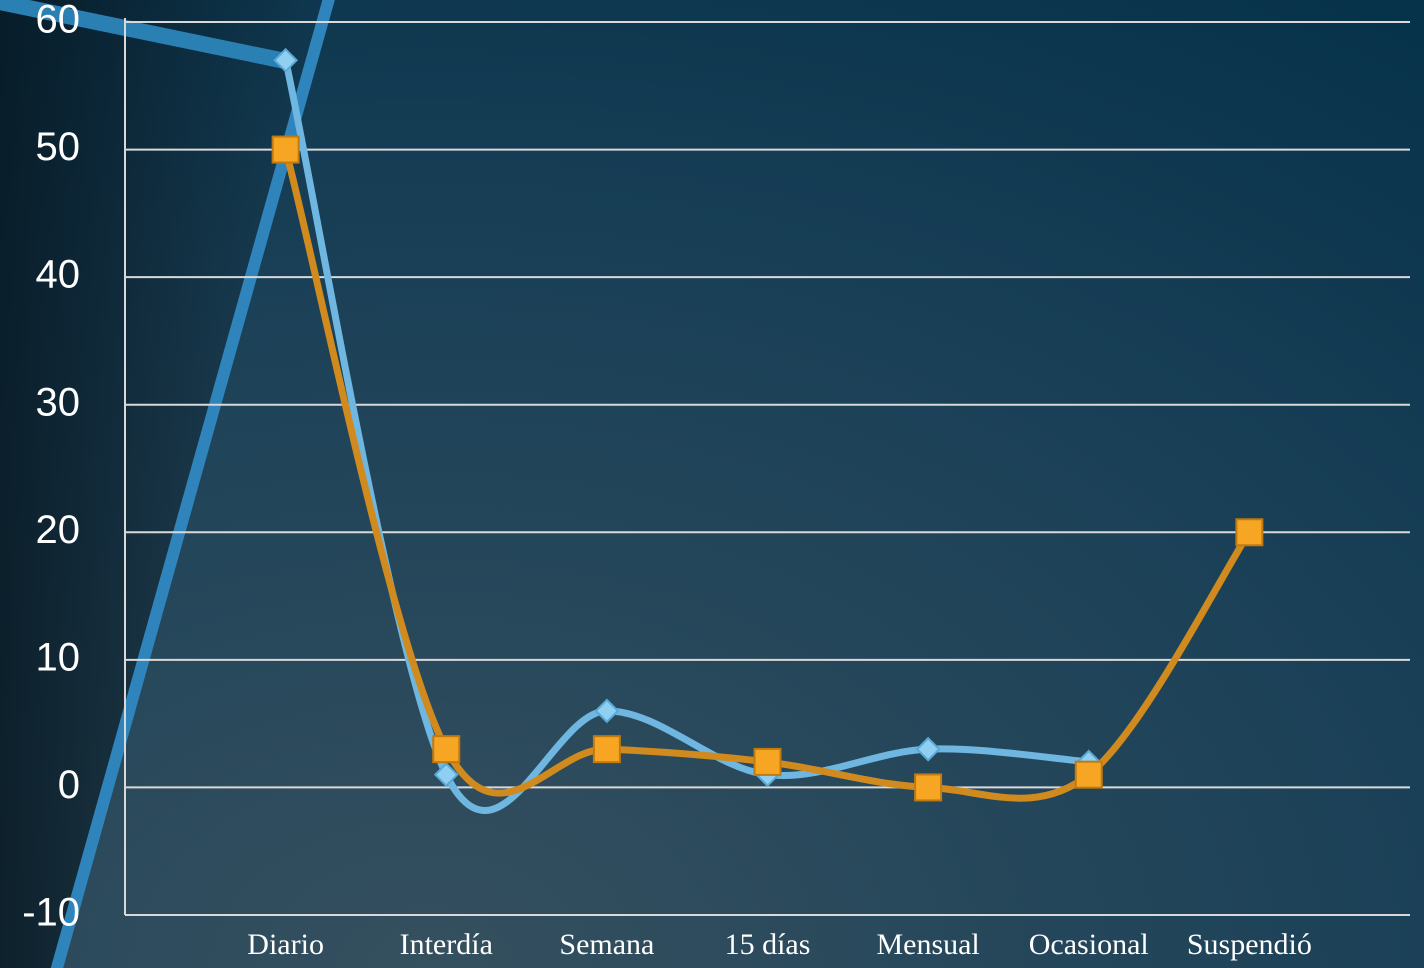  Describe the element at coordinates (58, 275) in the screenshot. I see `y-tick-label: 40` at that location.